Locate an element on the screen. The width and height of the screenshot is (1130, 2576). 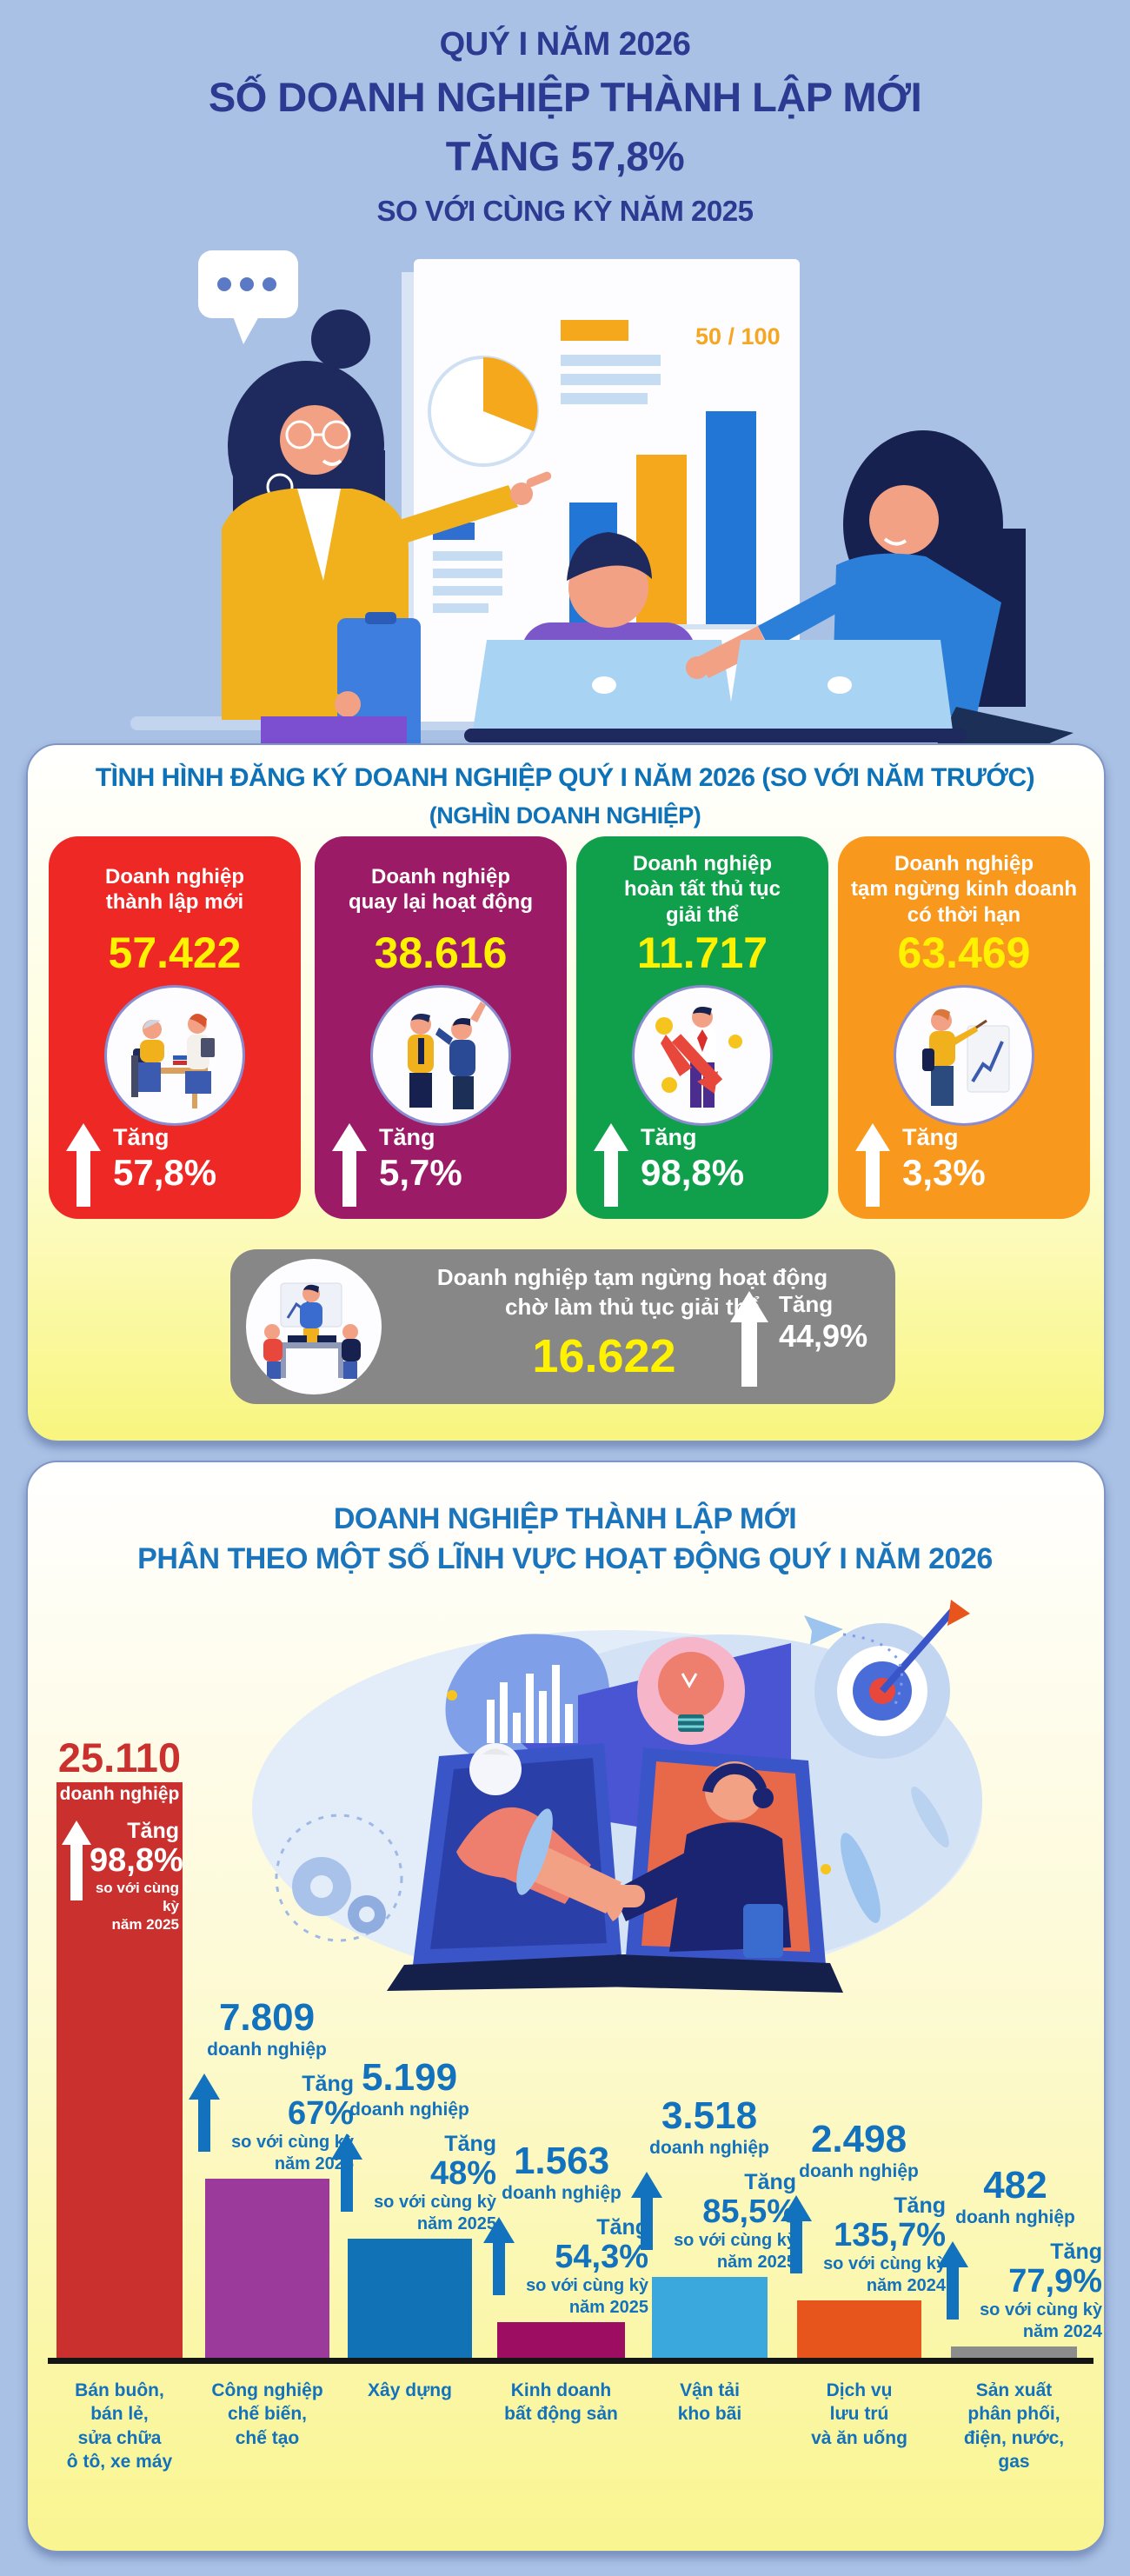
bar-construction is located at coordinates (410, 2298).